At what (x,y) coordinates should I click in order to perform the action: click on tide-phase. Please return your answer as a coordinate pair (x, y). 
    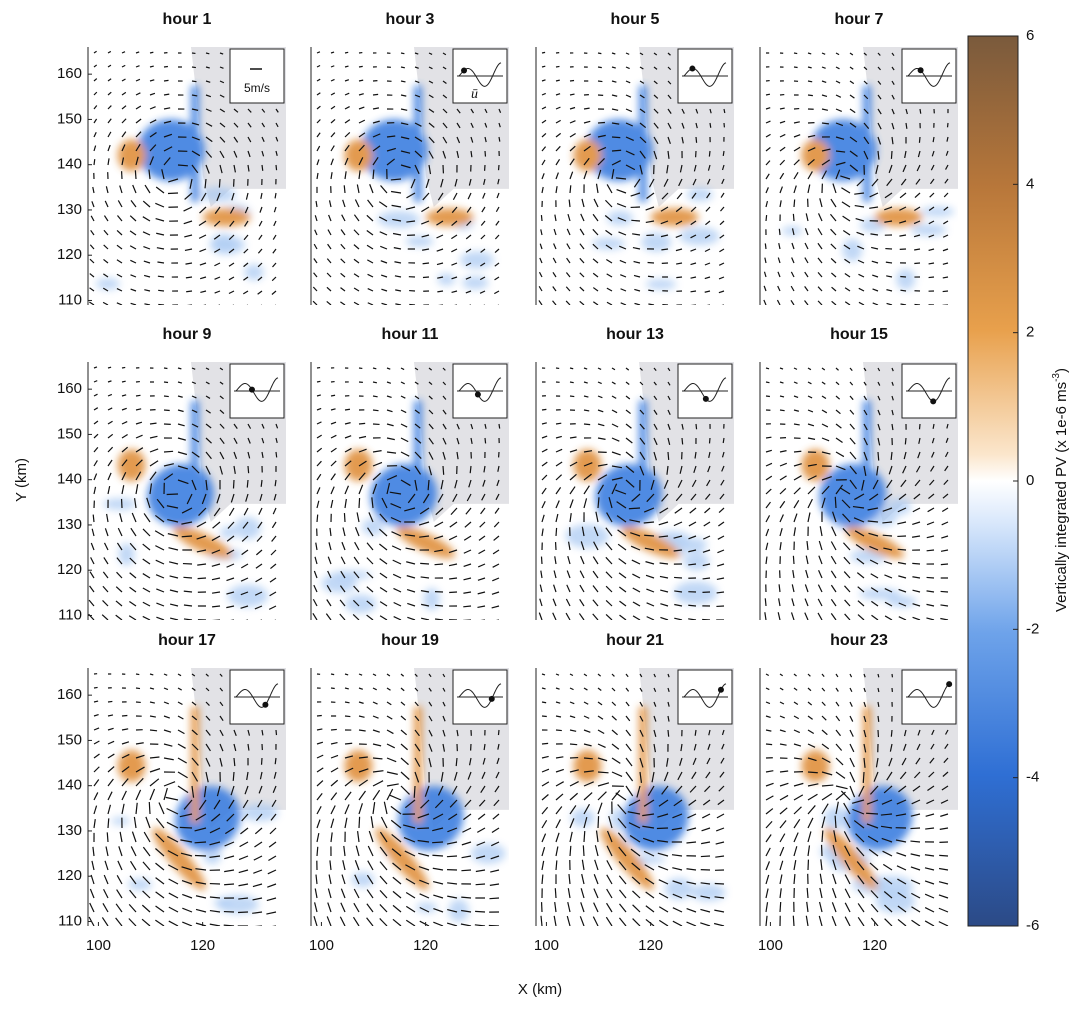
    Looking at the image, I should click on (492, 699).